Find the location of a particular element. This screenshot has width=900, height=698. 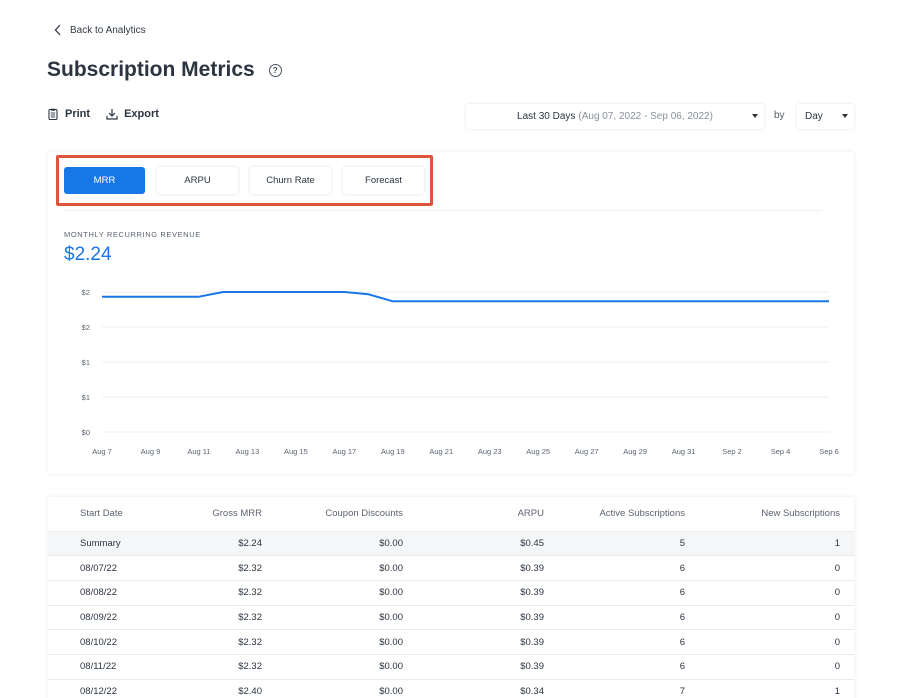

clipboard-icon is located at coordinates (53, 114).